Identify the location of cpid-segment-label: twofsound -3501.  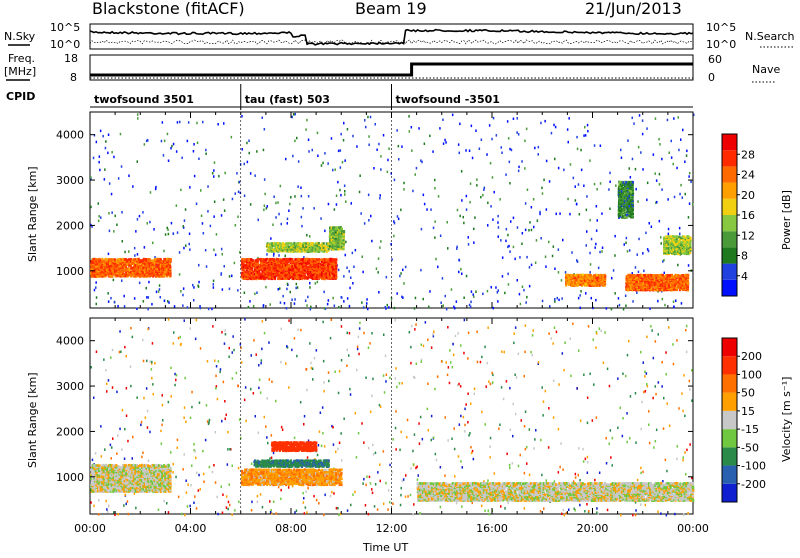
(448, 99).